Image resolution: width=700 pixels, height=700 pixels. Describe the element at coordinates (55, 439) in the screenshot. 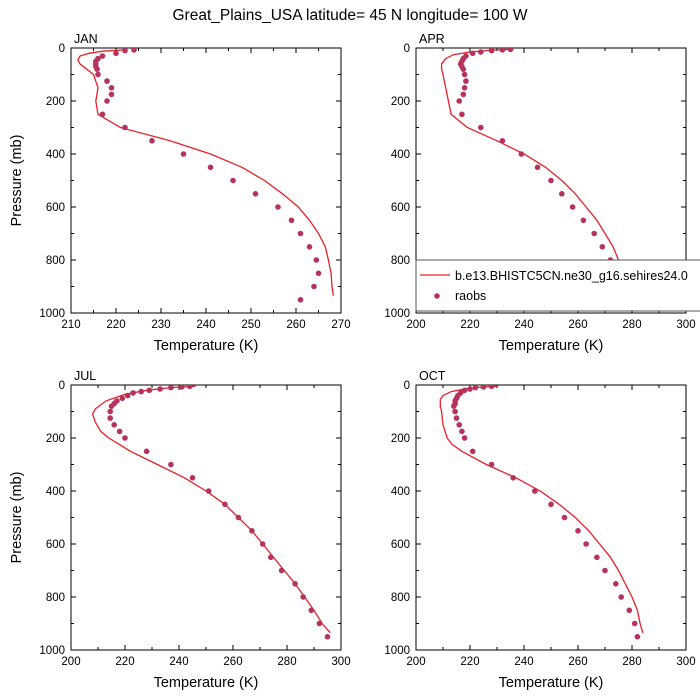

I see `y-tick-label: 200` at that location.